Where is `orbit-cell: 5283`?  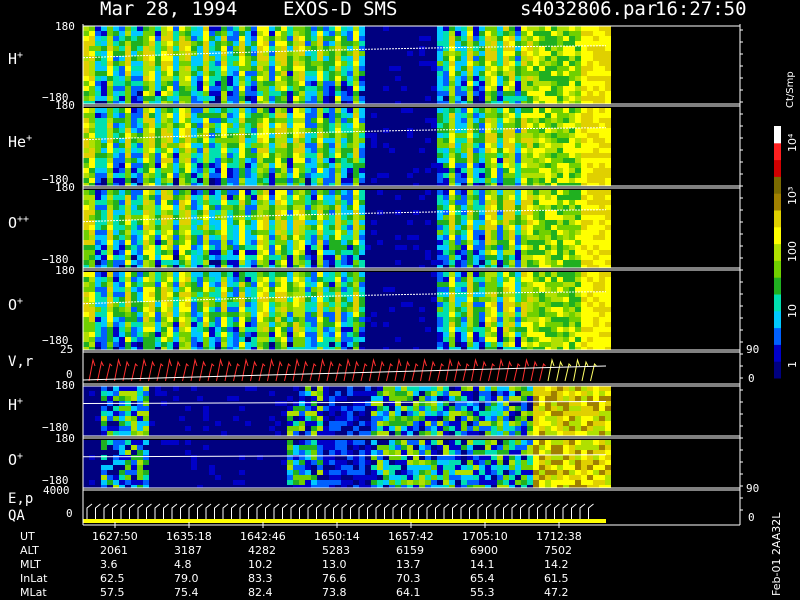 orbit-cell: 5283 is located at coordinates (336, 550).